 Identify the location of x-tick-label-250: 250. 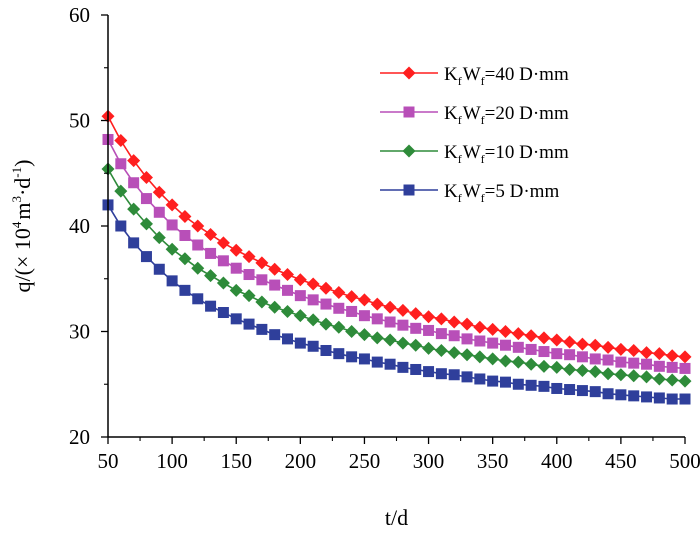
(365, 461).